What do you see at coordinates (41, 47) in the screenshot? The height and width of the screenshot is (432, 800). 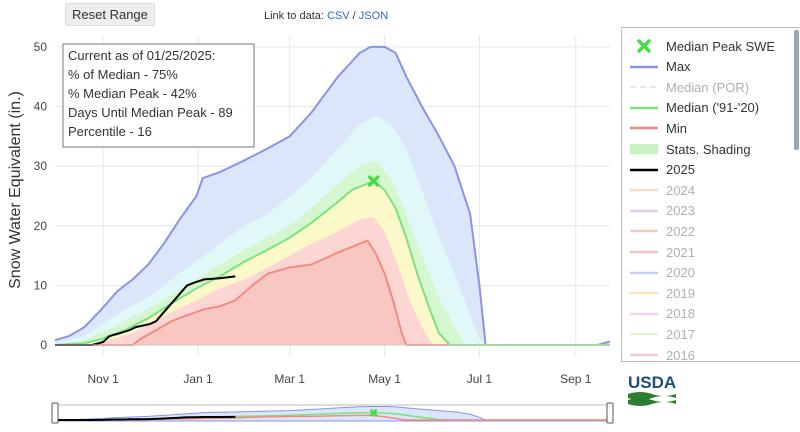 I see `y-tick-label: 50` at bounding box center [41, 47].